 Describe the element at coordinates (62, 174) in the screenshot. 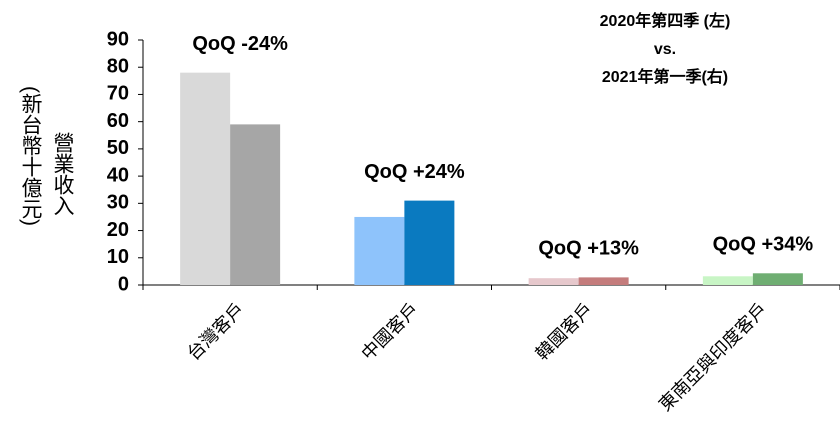

I see `y-axis-label: 營業收入` at that location.